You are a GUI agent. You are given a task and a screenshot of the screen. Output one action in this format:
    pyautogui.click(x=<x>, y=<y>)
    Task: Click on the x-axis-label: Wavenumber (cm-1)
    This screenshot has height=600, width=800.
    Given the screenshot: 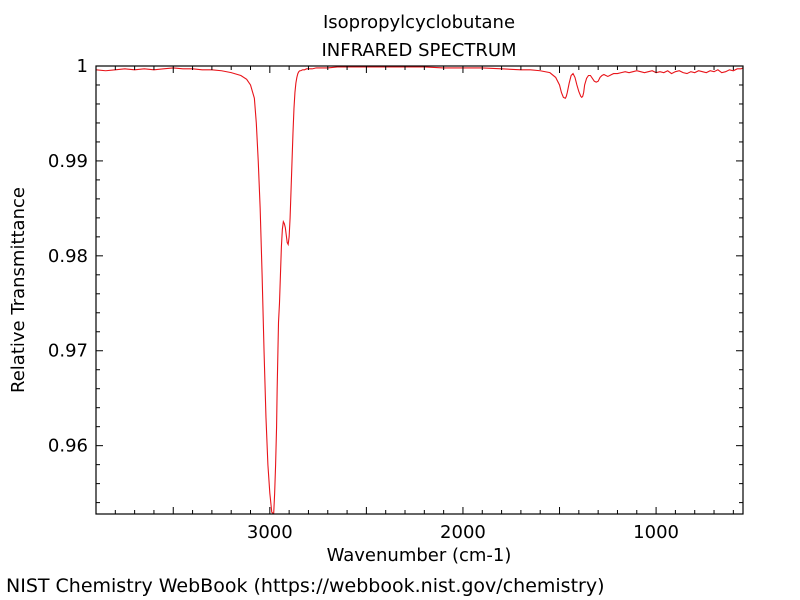 What is the action you would take?
    pyautogui.click(x=419, y=555)
    